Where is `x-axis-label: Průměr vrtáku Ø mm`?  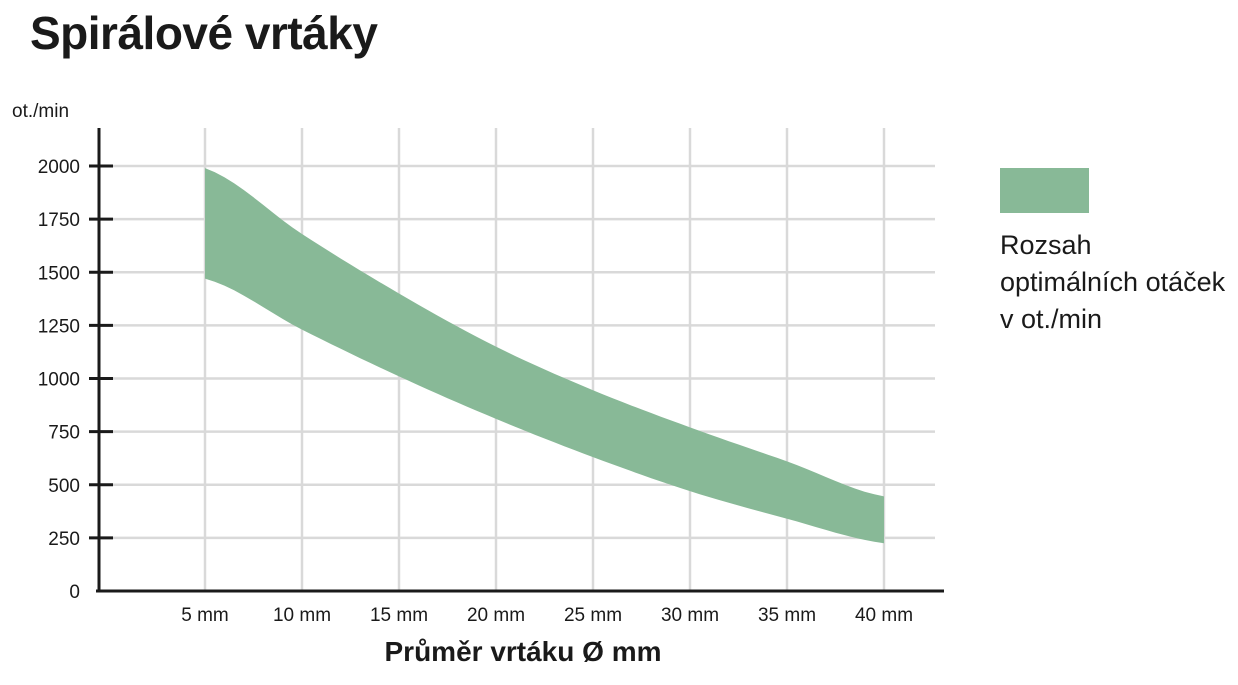
x-axis-label: Průměr vrtáku Ø mm is located at coordinates (523, 651).